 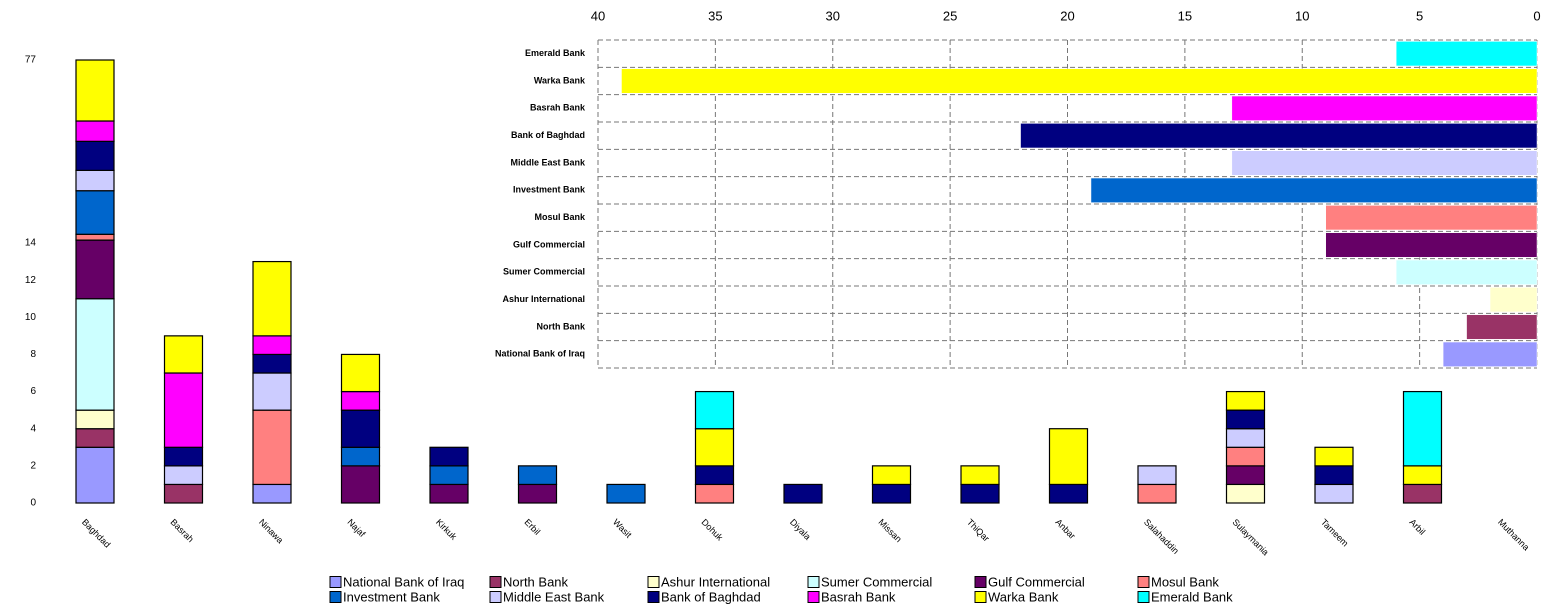 What do you see at coordinates (532, 527) in the screenshot?
I see `x-tick-label: Erbil` at bounding box center [532, 527].